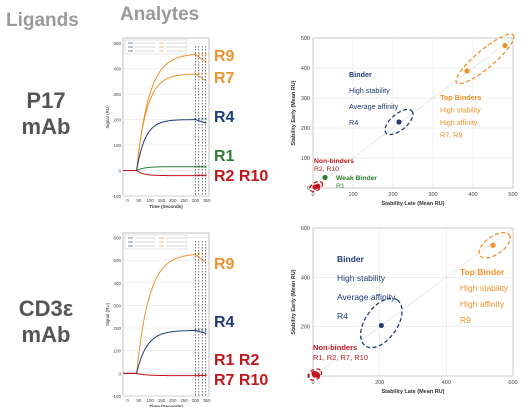 The width and height of the screenshot is (524, 407). What do you see at coordinates (237, 360) in the screenshot?
I see `label-r1r2-cd3: R1 R2` at bounding box center [237, 360].